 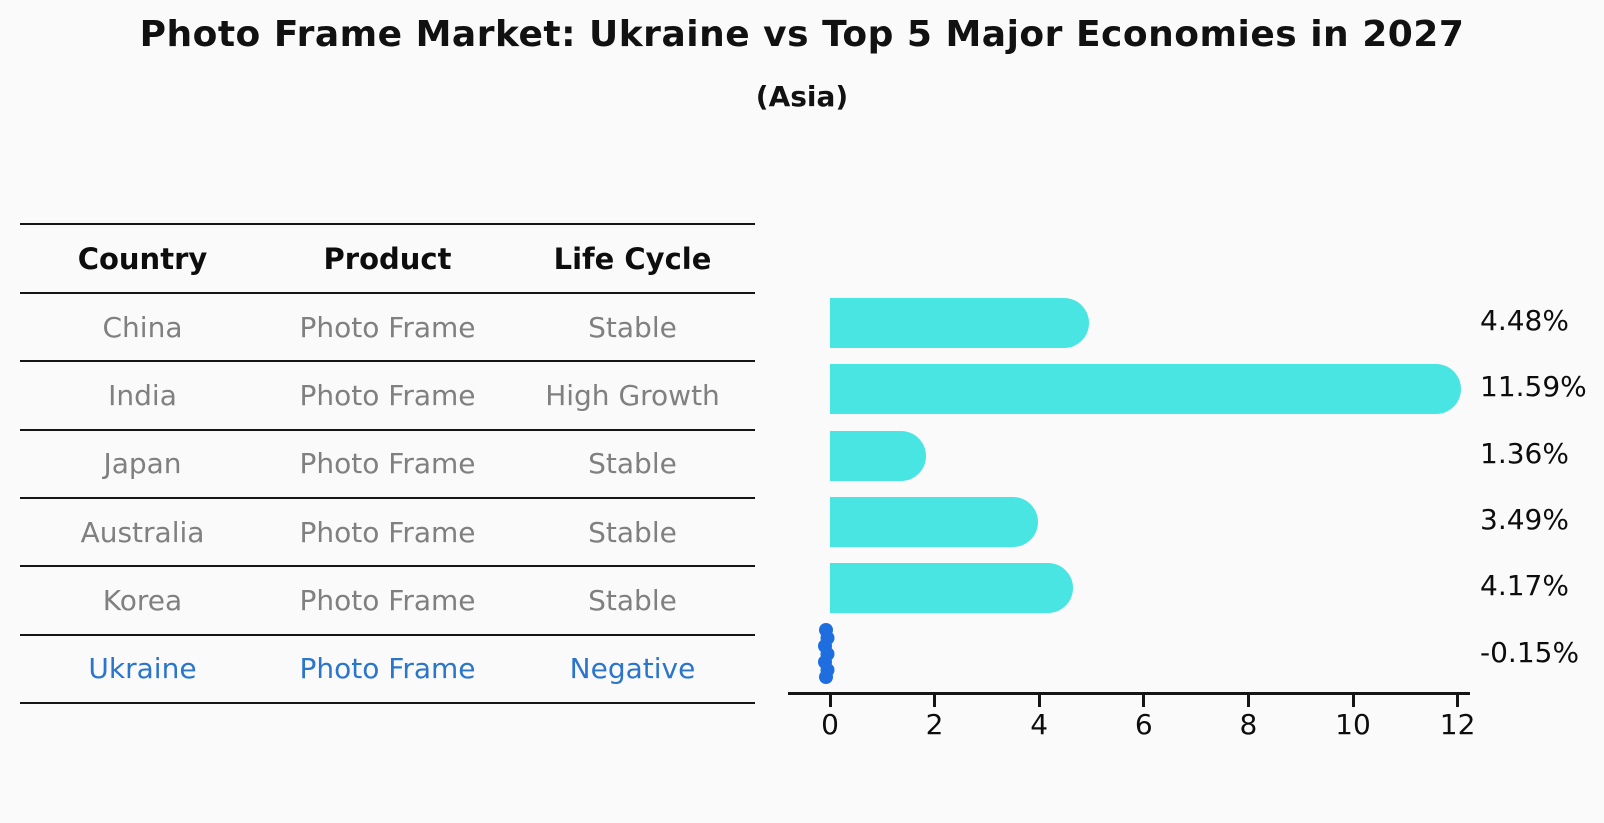 I want to click on cell-country: China, so click(x=142, y=327).